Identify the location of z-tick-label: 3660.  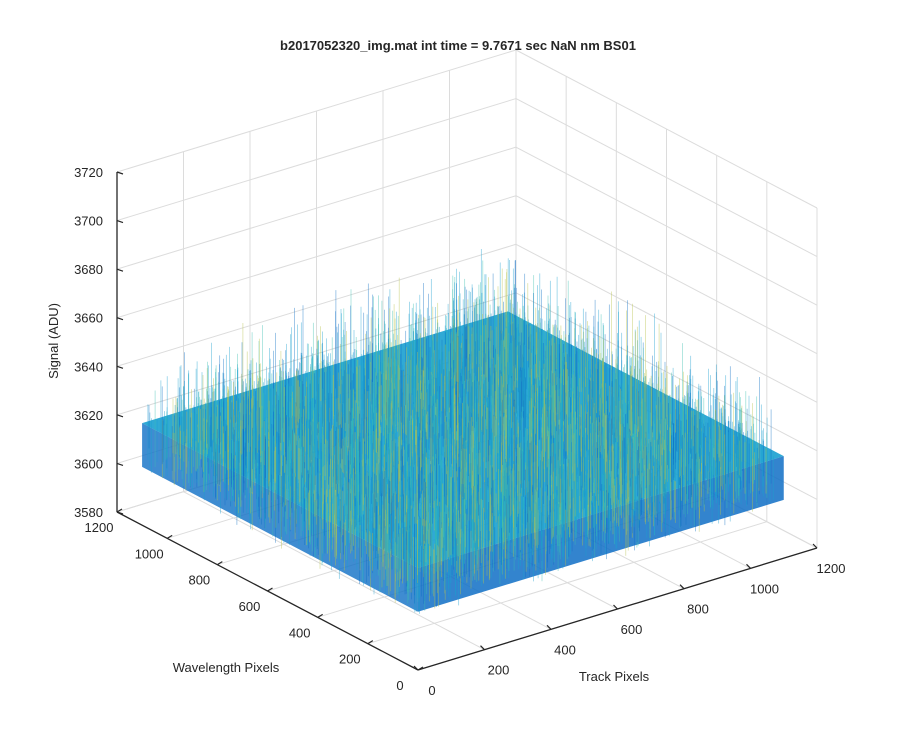
(88, 318).